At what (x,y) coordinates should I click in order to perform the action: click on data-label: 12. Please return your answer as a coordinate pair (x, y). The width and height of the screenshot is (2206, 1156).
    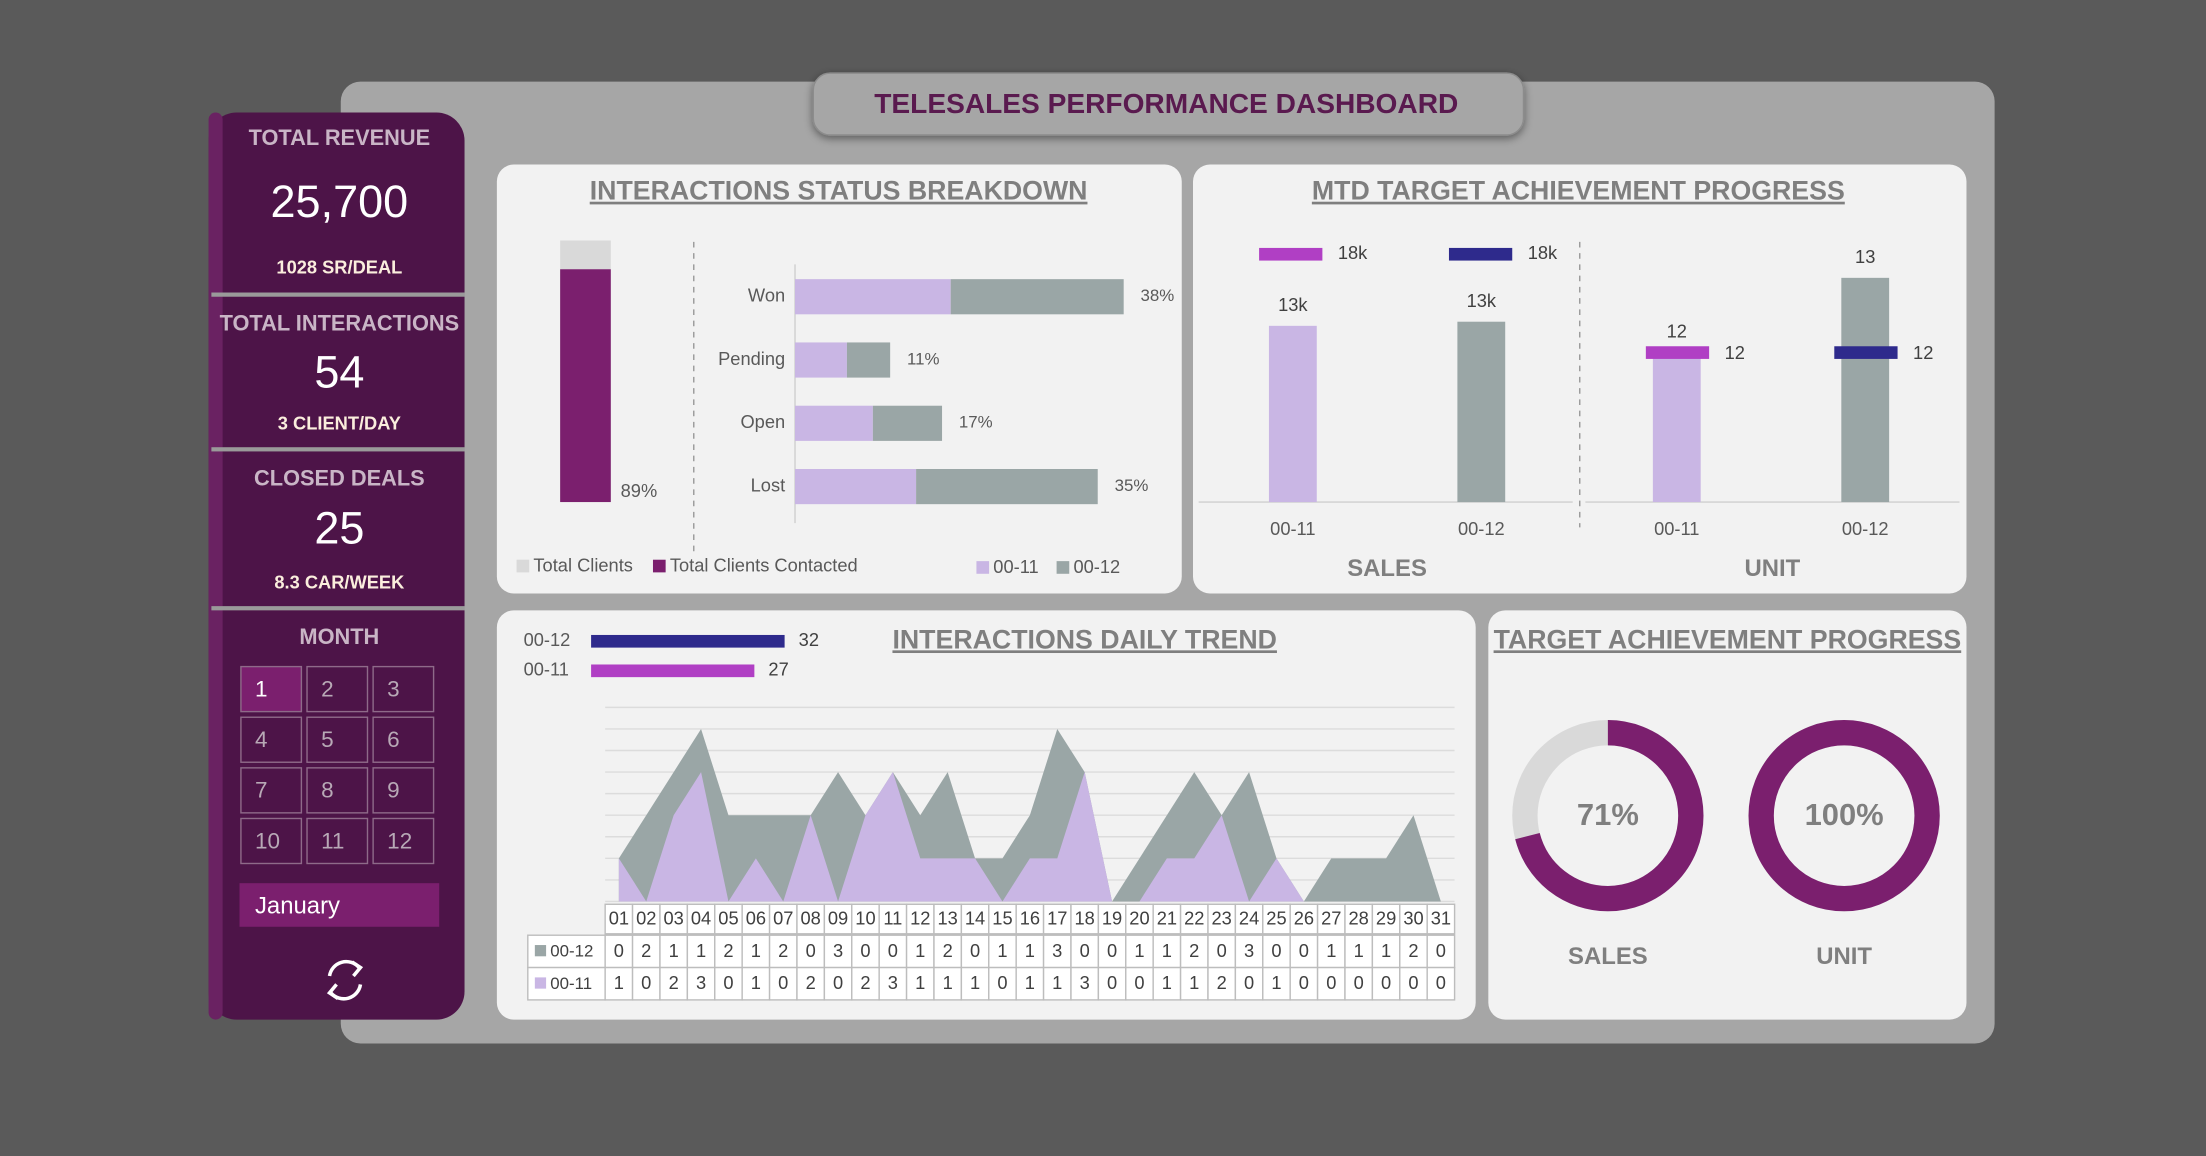
    Looking at the image, I should click on (1677, 331).